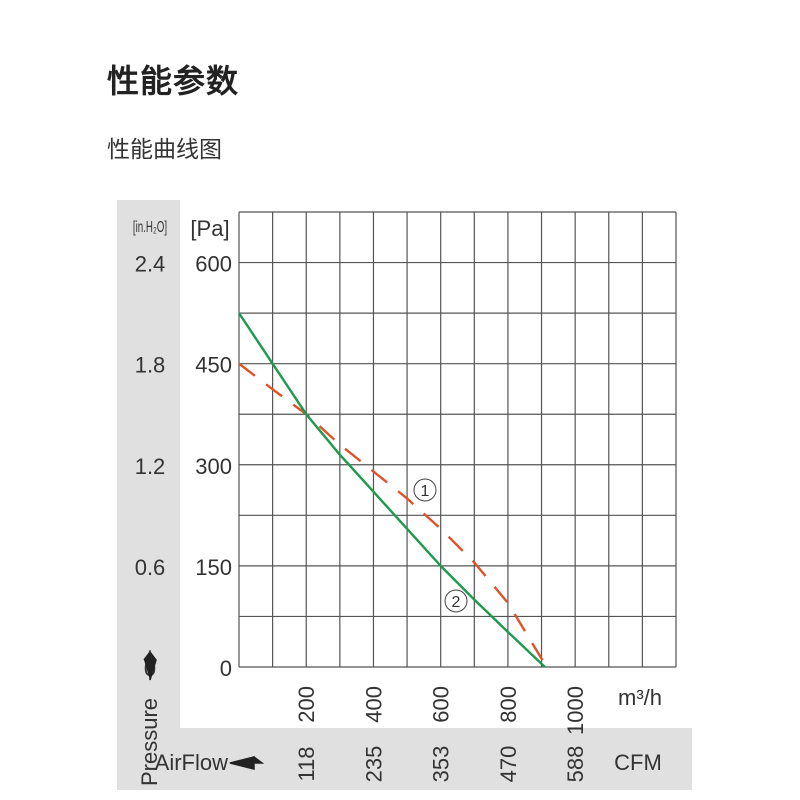 Image resolution: width=800 pixels, height=800 pixels. Describe the element at coordinates (247, 763) in the screenshot. I see `arrow-right-icon` at that location.